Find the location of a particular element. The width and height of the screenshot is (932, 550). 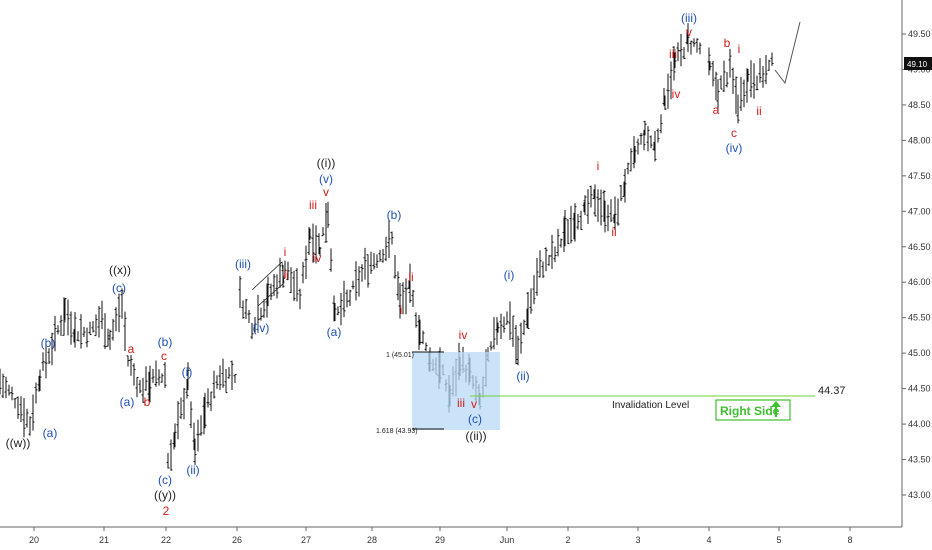

y-tick-label: 45.50 is located at coordinates (919, 318).